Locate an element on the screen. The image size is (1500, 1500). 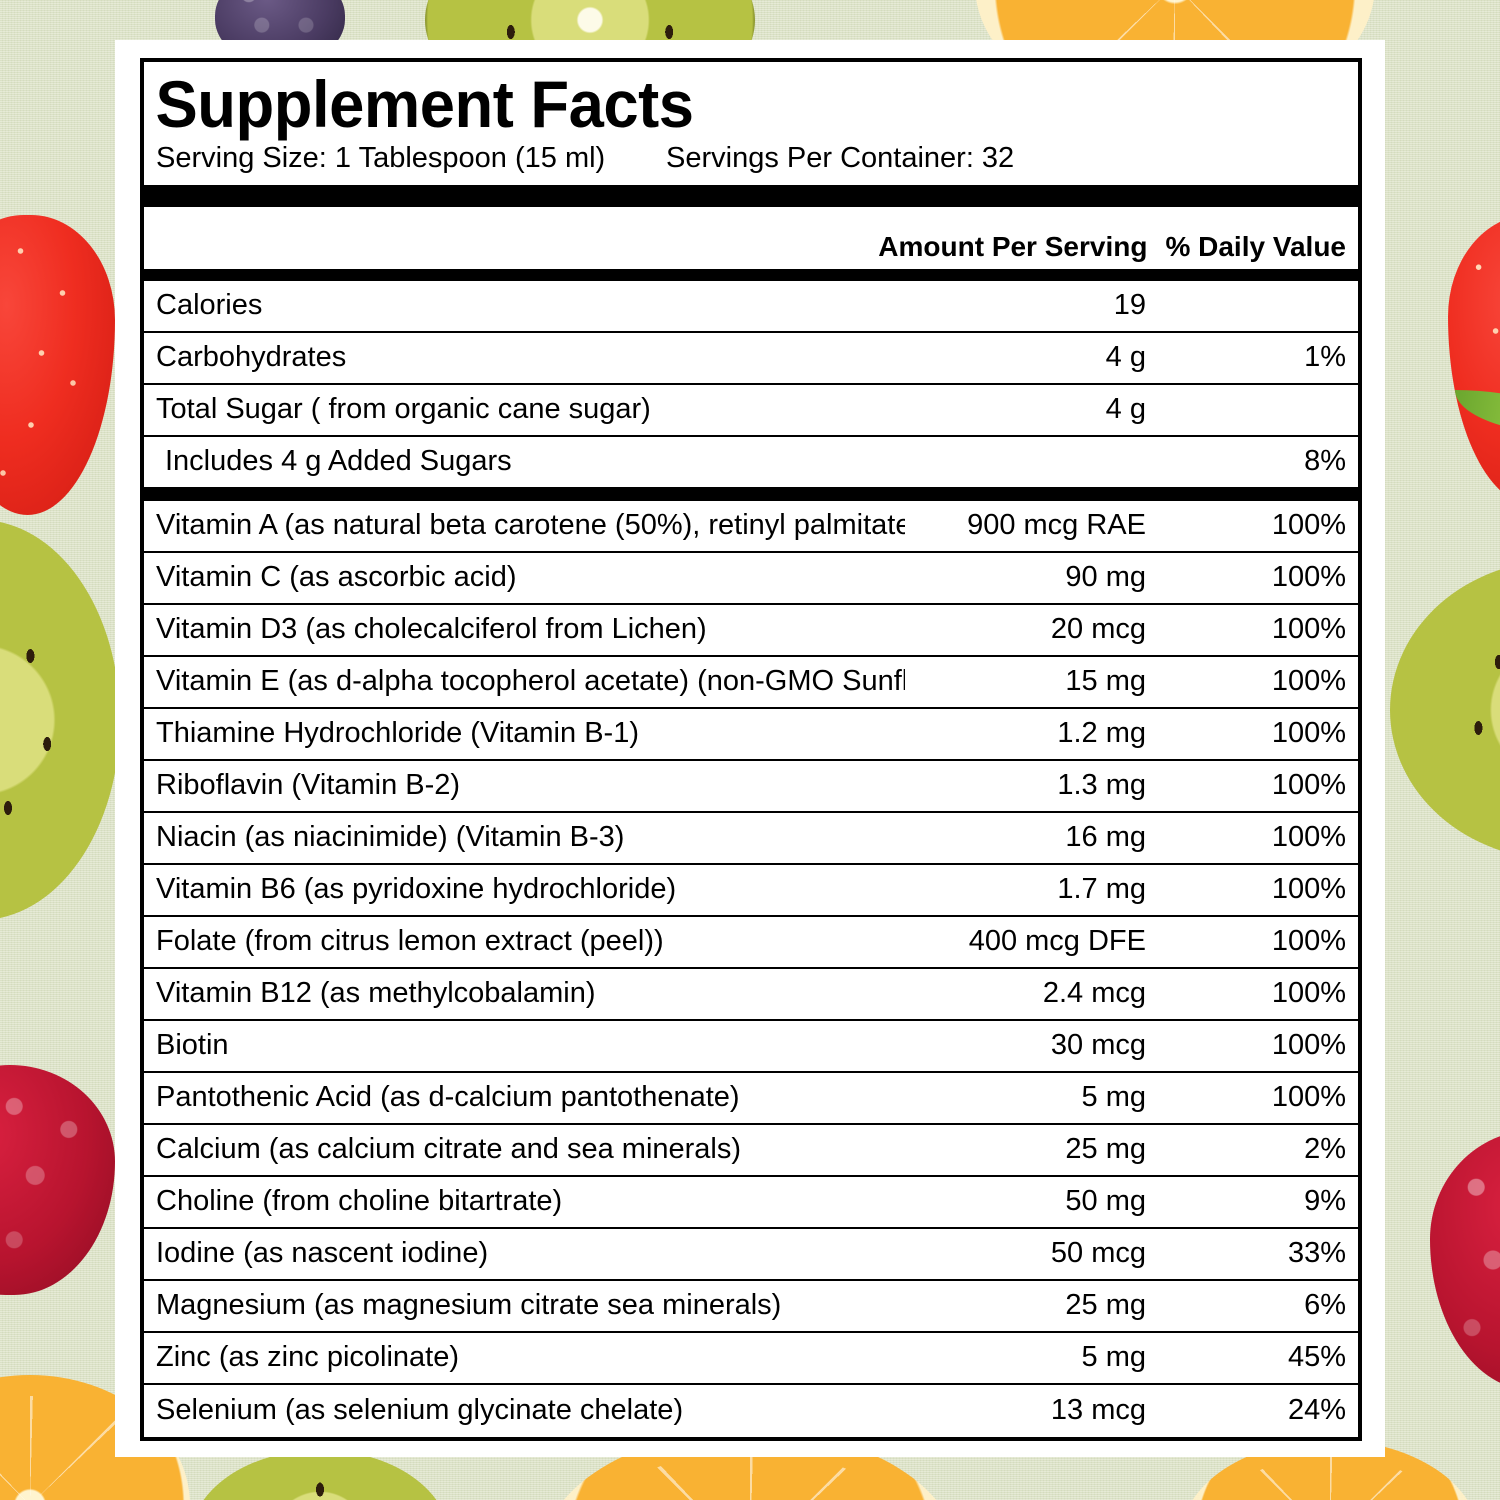
nutrient-name: Calories is located at coordinates (209, 306).